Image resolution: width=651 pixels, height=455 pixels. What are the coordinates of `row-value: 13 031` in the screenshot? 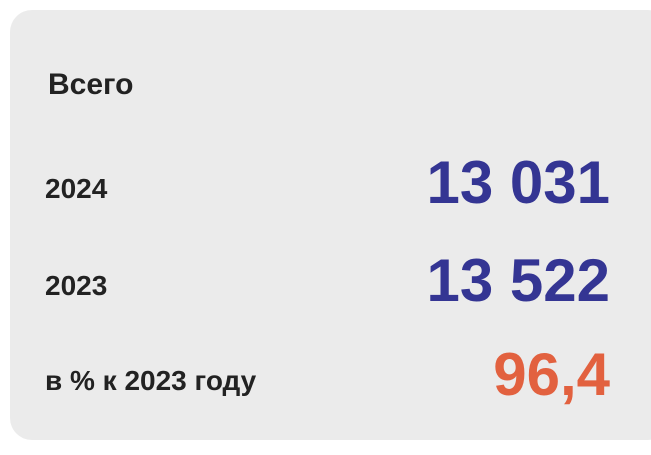 It's located at (518, 182).